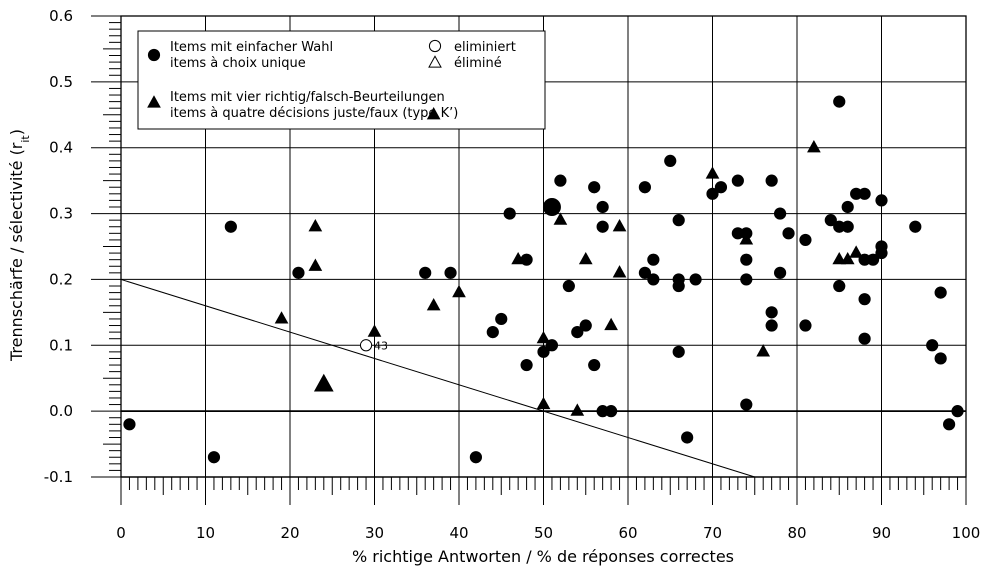  Describe the element at coordinates (25, 139) in the screenshot. I see `y-axis-title-subscript: it` at that location.